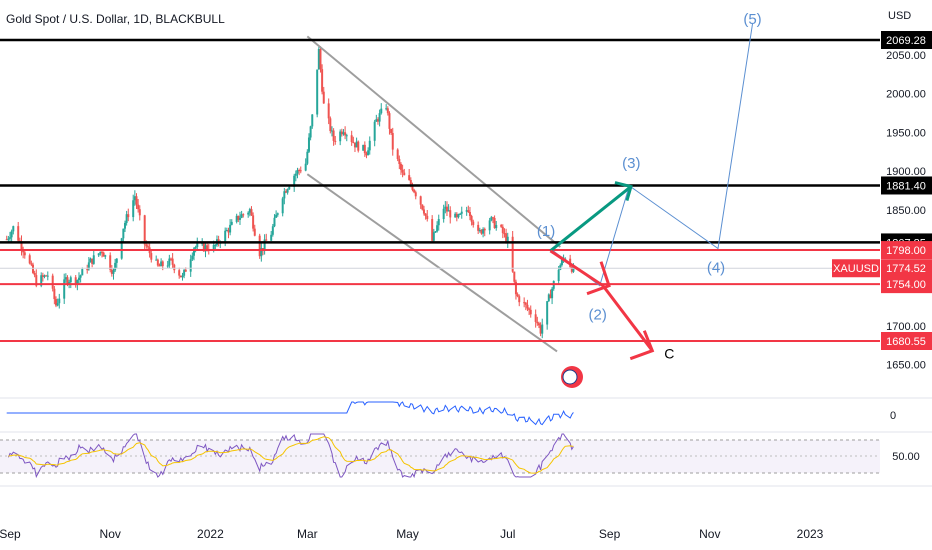 This screenshot has height=550, width=932. Describe the element at coordinates (590, 219) in the screenshot. I see `green-arrow` at that location.